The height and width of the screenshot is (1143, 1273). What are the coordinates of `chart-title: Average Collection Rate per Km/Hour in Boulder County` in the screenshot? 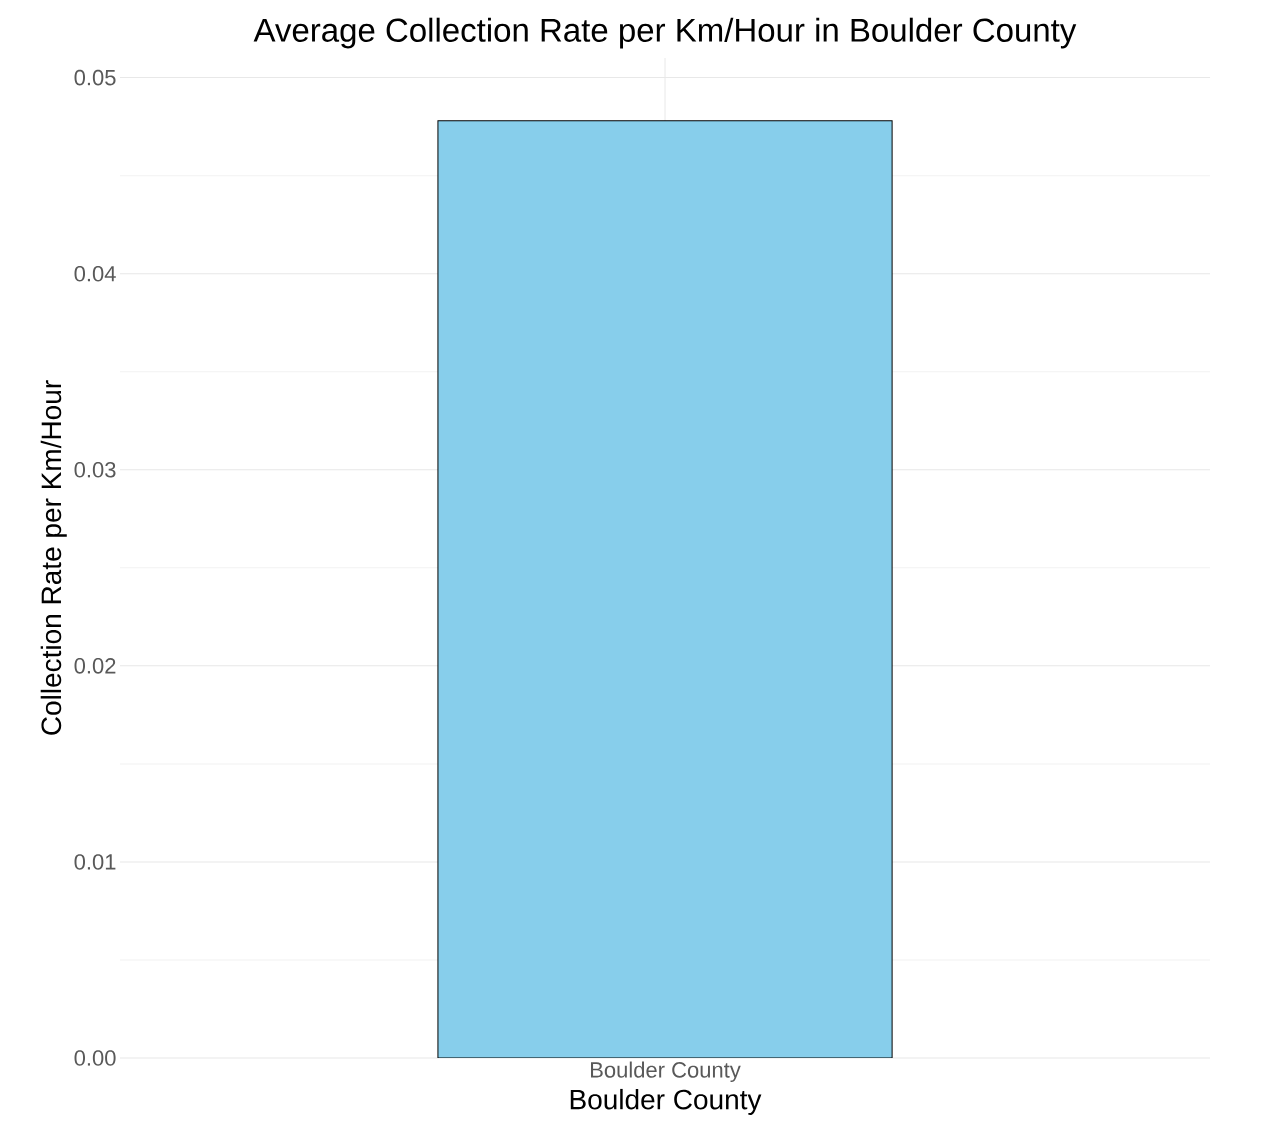 It's located at (665, 33).